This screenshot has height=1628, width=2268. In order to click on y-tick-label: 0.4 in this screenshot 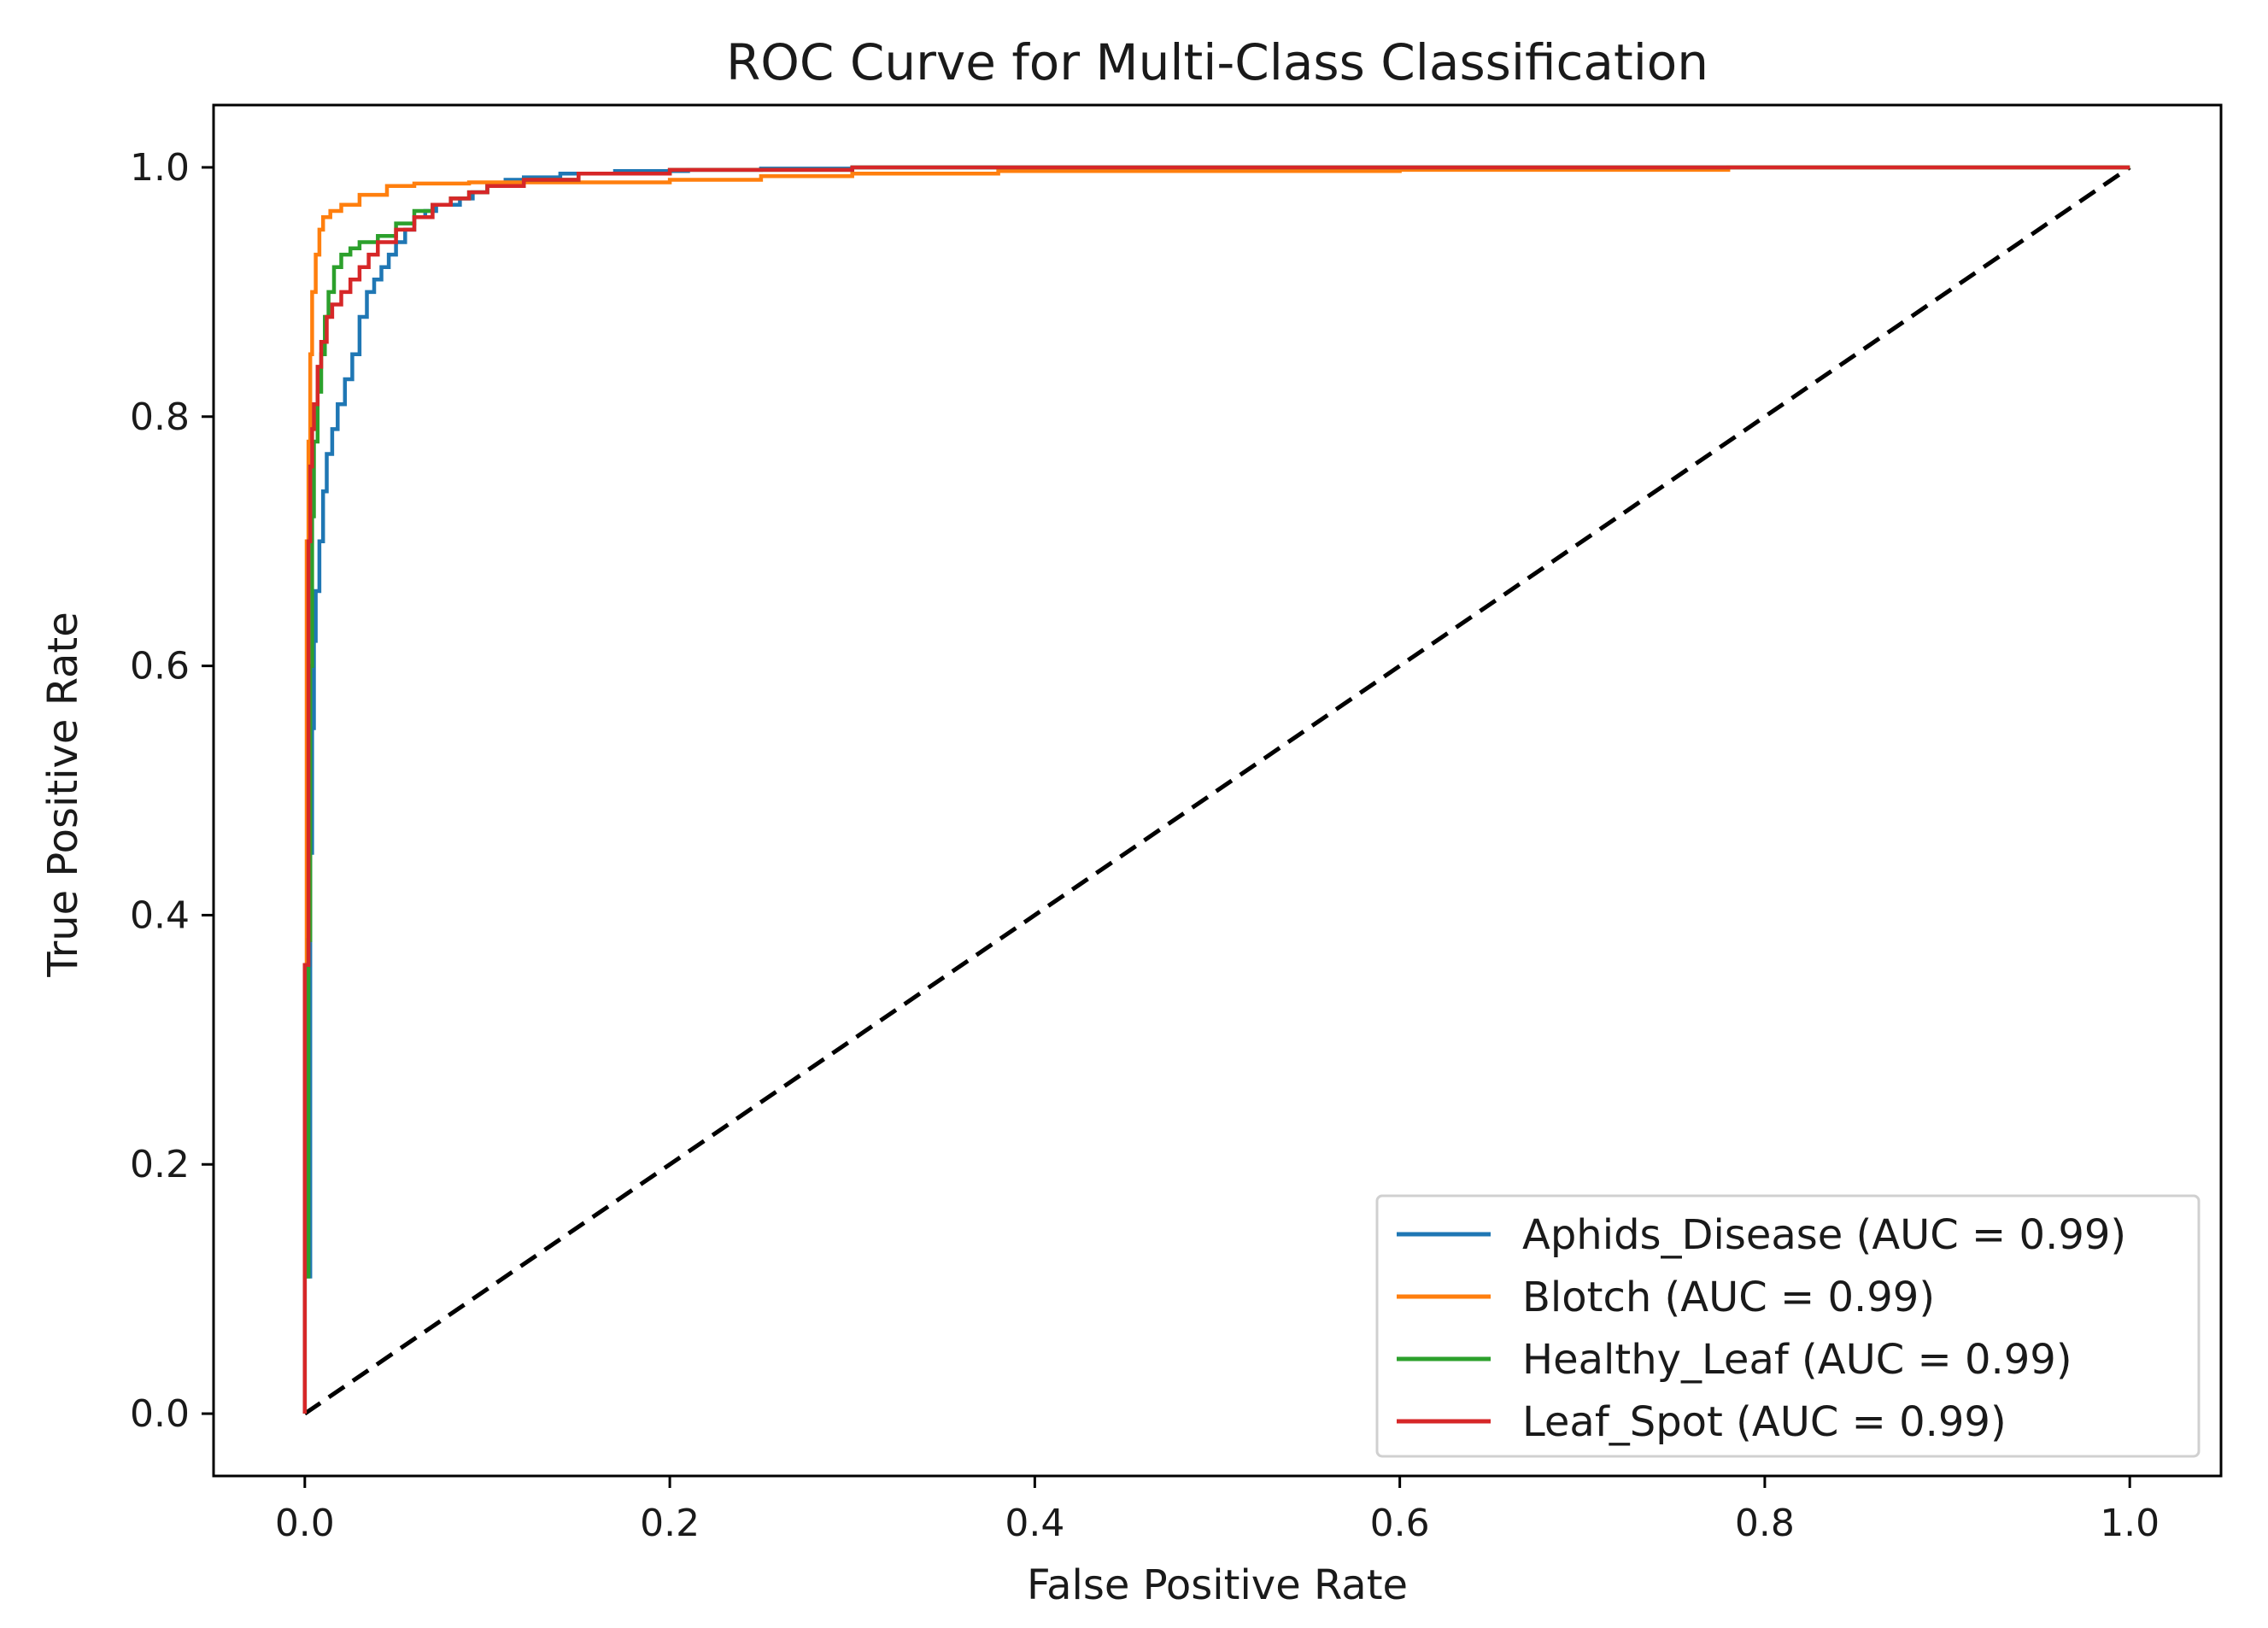, I will do `click(160, 915)`.